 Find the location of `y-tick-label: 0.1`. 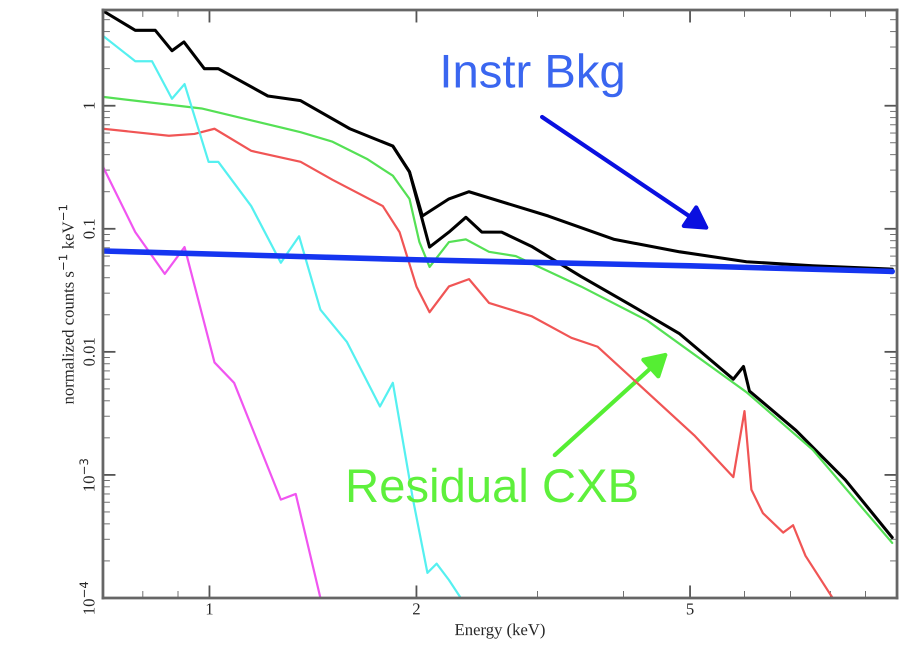

y-tick-label: 0.1 is located at coordinates (89, 229).